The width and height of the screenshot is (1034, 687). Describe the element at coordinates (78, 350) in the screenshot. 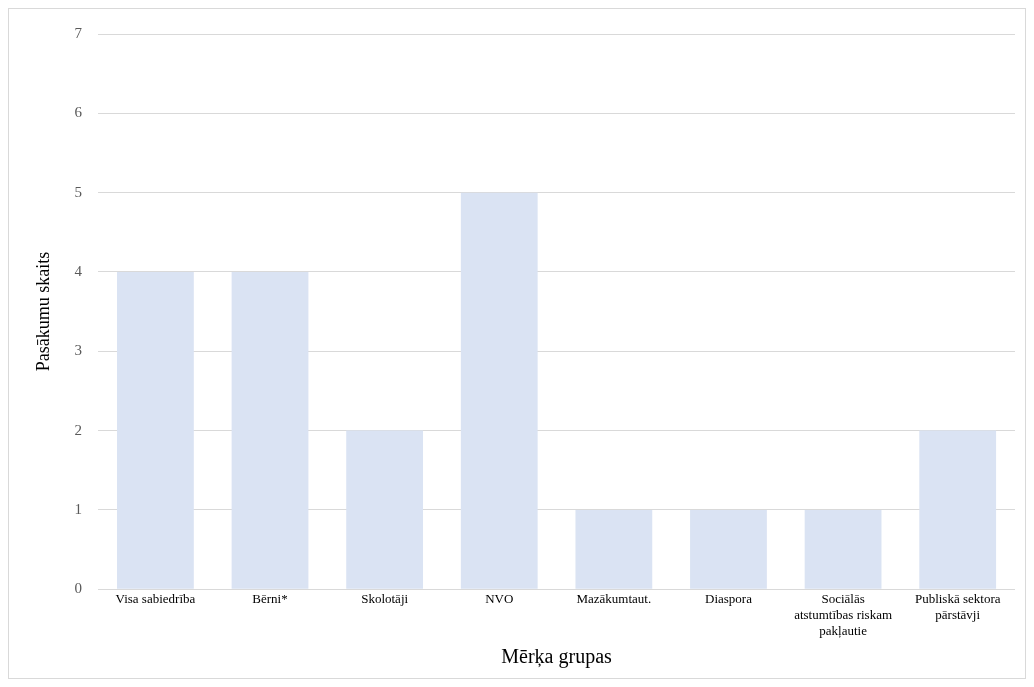

I see `y-tick-label: 3` at that location.